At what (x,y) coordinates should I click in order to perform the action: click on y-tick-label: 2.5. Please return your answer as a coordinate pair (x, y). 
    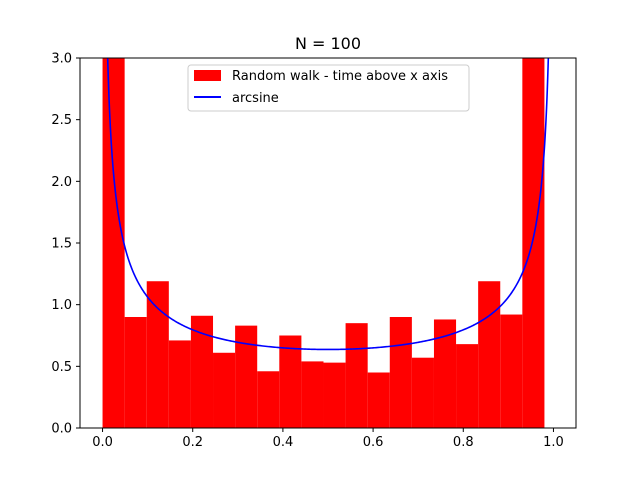
    Looking at the image, I should click on (61, 120).